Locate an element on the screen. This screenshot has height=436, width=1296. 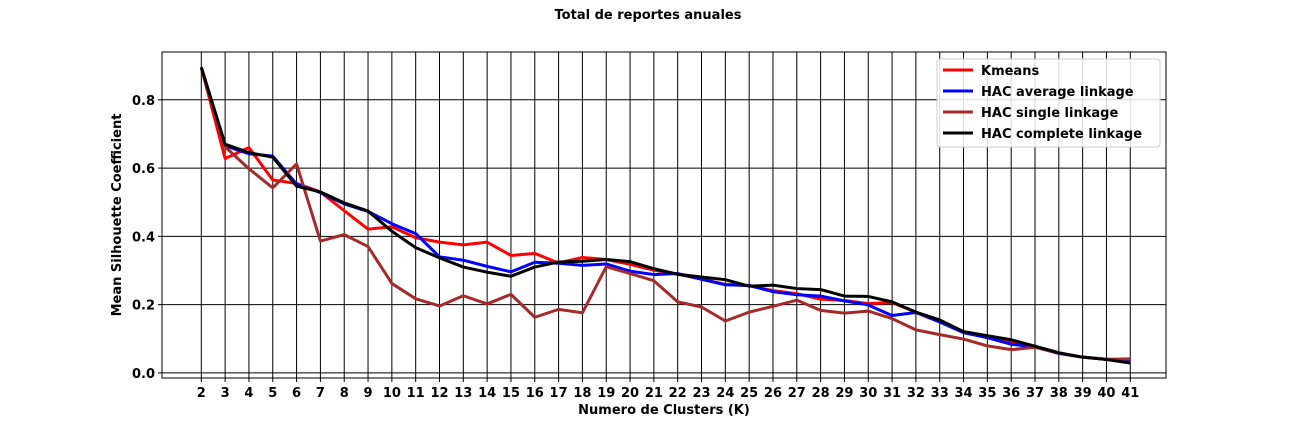
x-tick-label: 29 is located at coordinates (844, 393).